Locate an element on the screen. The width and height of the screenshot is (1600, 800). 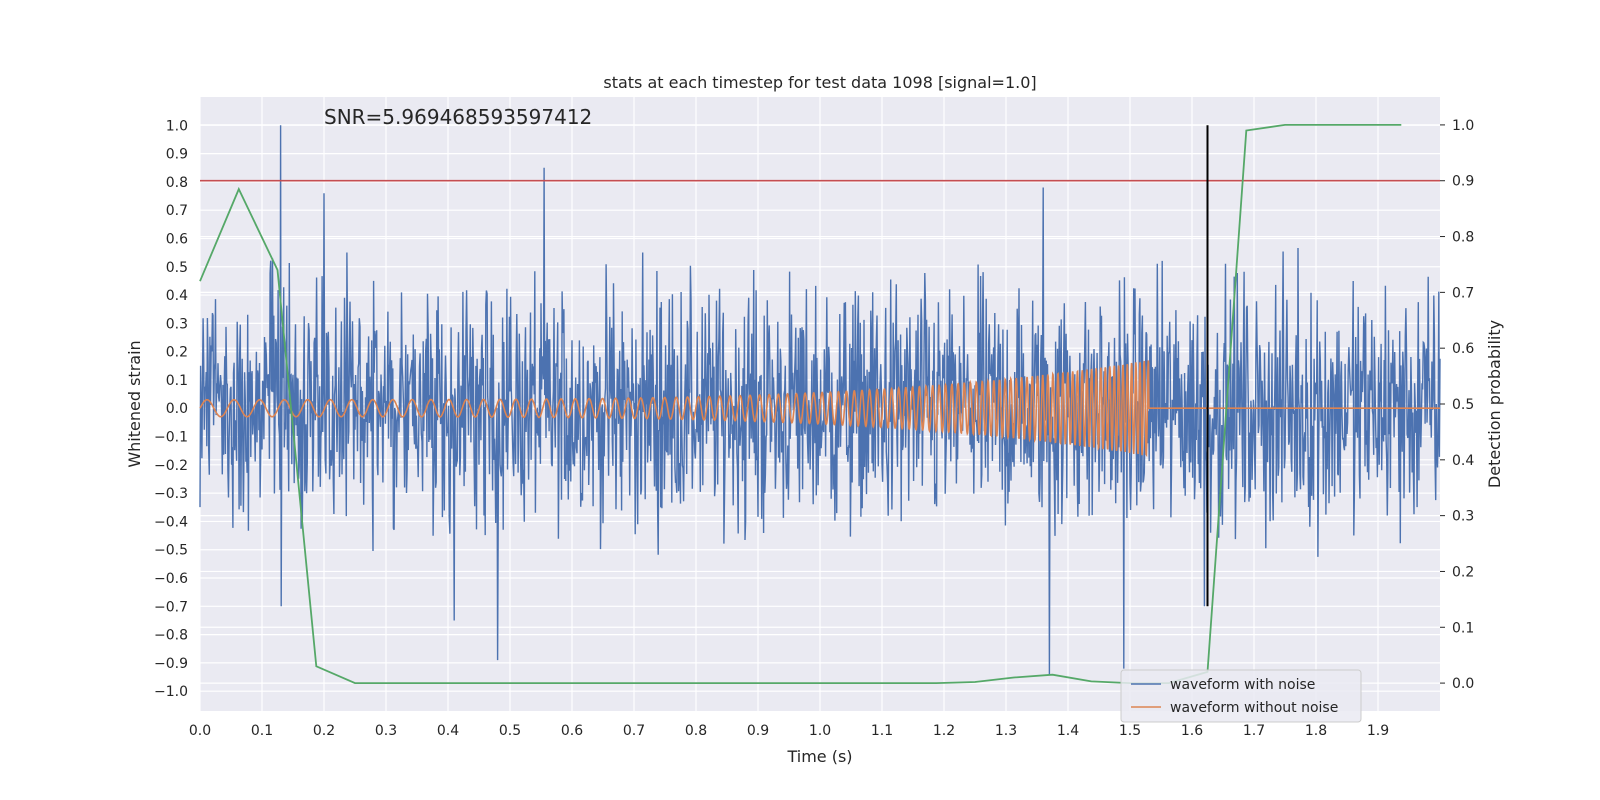
y-tick-label: 0.1 is located at coordinates (177, 381).